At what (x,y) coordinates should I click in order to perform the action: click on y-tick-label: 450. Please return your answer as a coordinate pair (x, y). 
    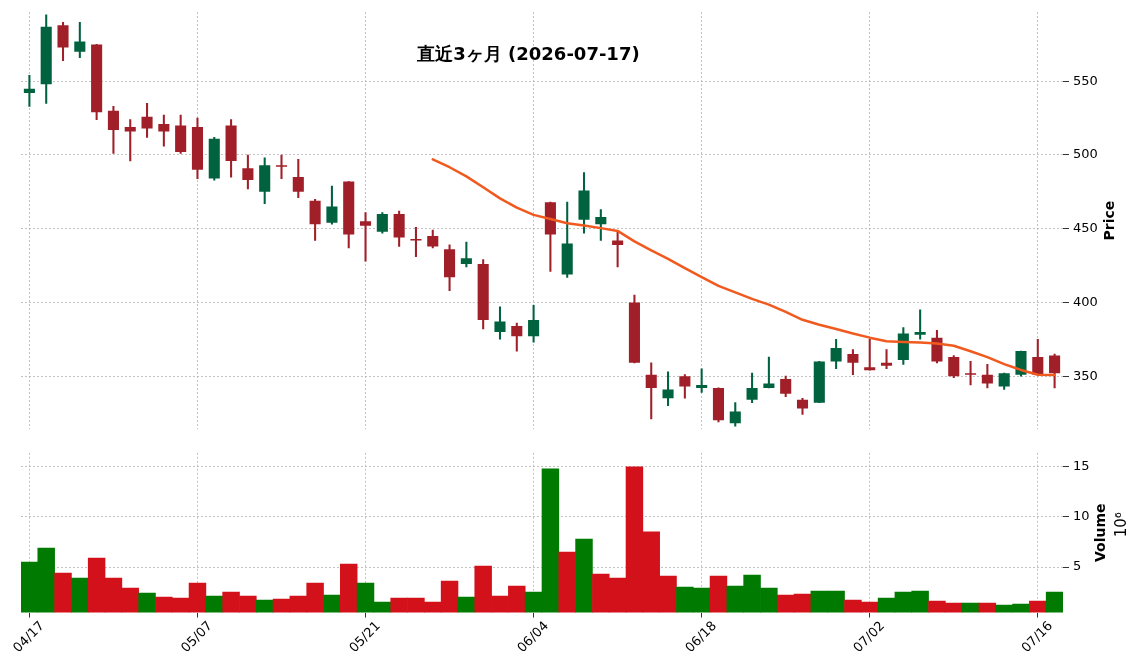
    Looking at the image, I should click on (1085, 228).